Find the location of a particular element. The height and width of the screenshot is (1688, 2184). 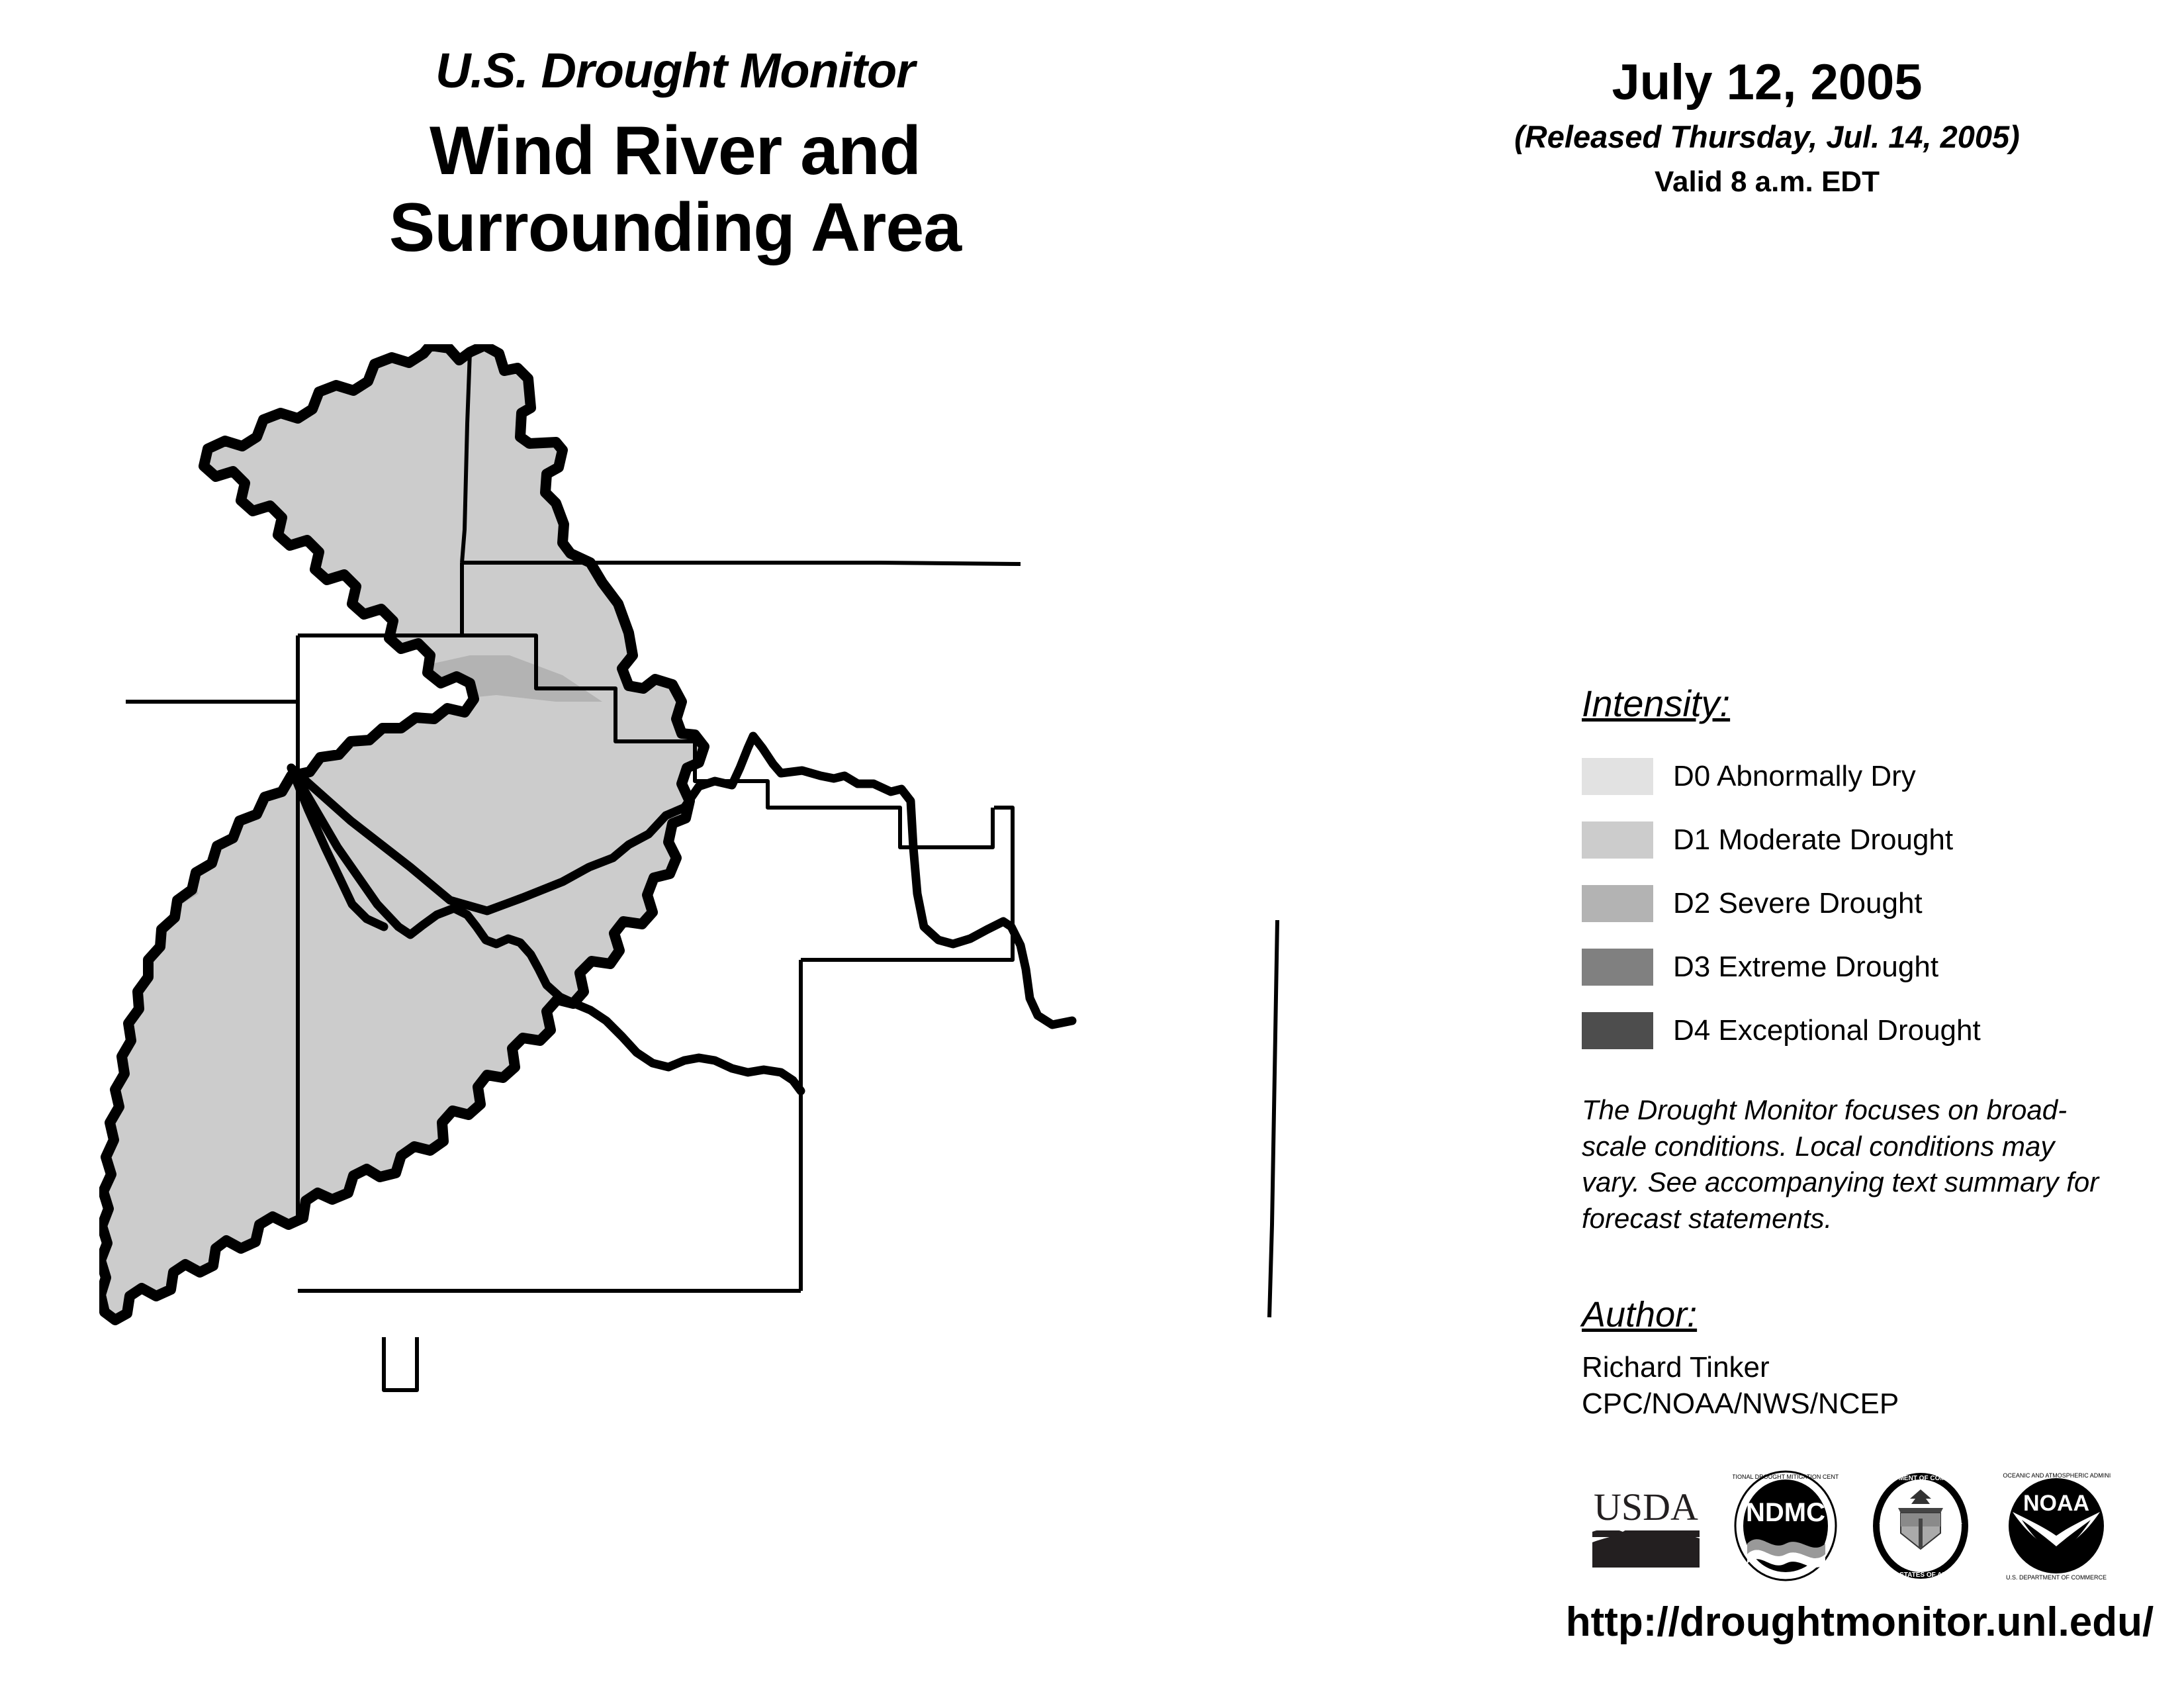

website-url: http://droughtmonitor.unl.edu/ is located at coordinates (1860, 1622).